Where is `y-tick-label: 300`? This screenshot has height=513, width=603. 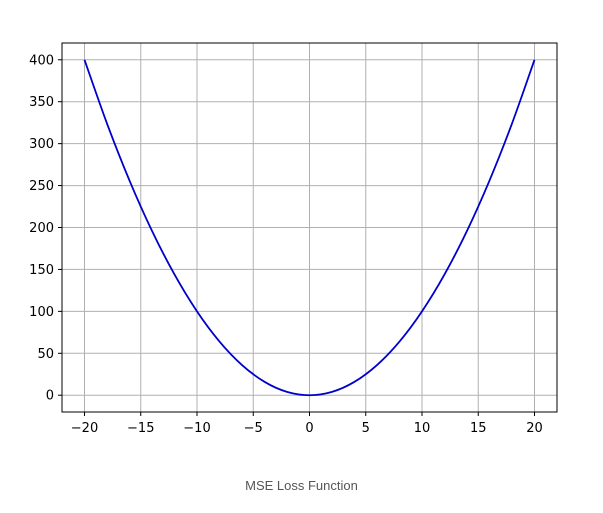
y-tick-label: 300 is located at coordinates (41, 144).